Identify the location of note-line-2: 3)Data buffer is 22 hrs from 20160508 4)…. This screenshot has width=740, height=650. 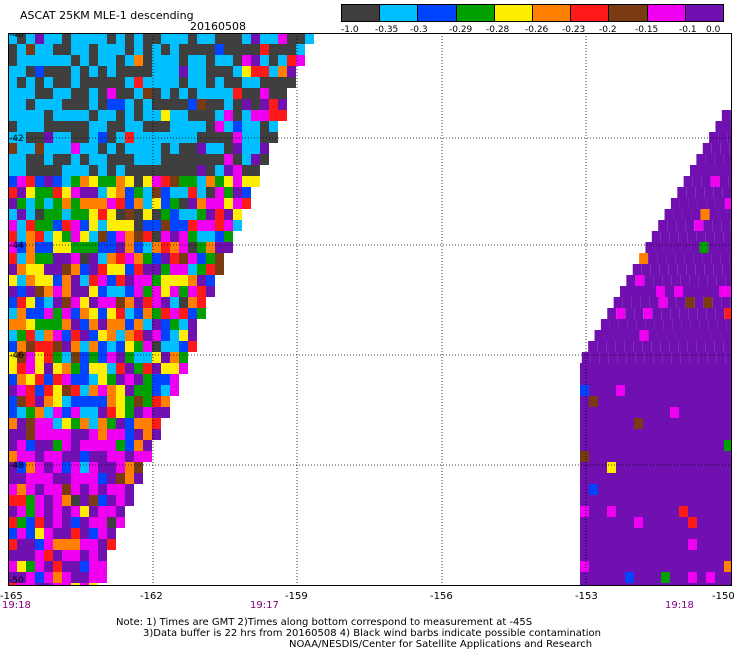
(372, 633).